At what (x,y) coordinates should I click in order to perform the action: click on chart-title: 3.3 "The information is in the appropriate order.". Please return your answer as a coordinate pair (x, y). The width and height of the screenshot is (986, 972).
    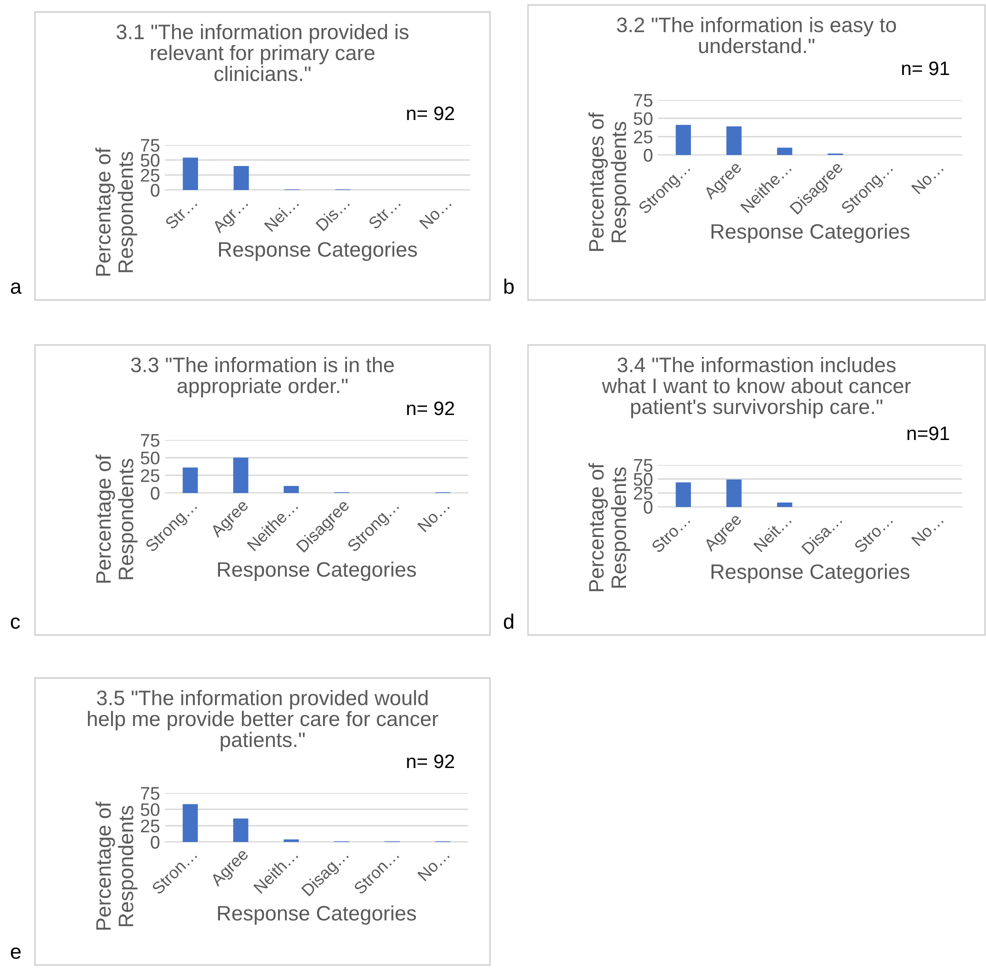
    Looking at the image, I should click on (262, 377).